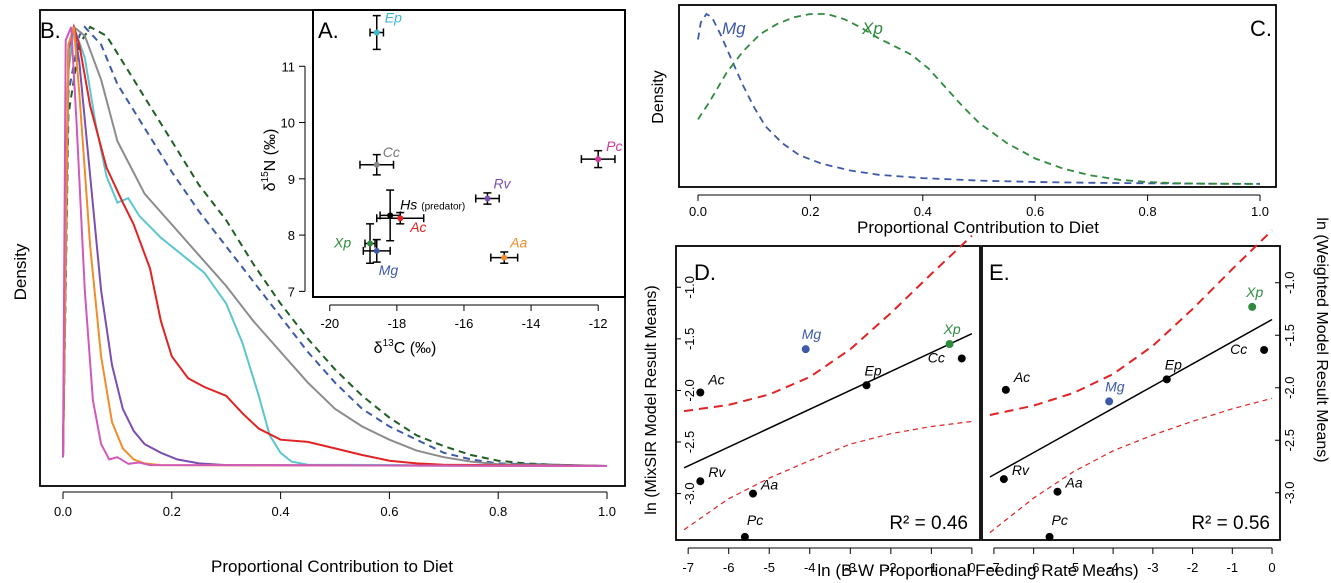 This screenshot has width=1331, height=583. What do you see at coordinates (1289, 283) in the screenshot?
I see `panel-e-y-tick-label: -1.0` at bounding box center [1289, 283].